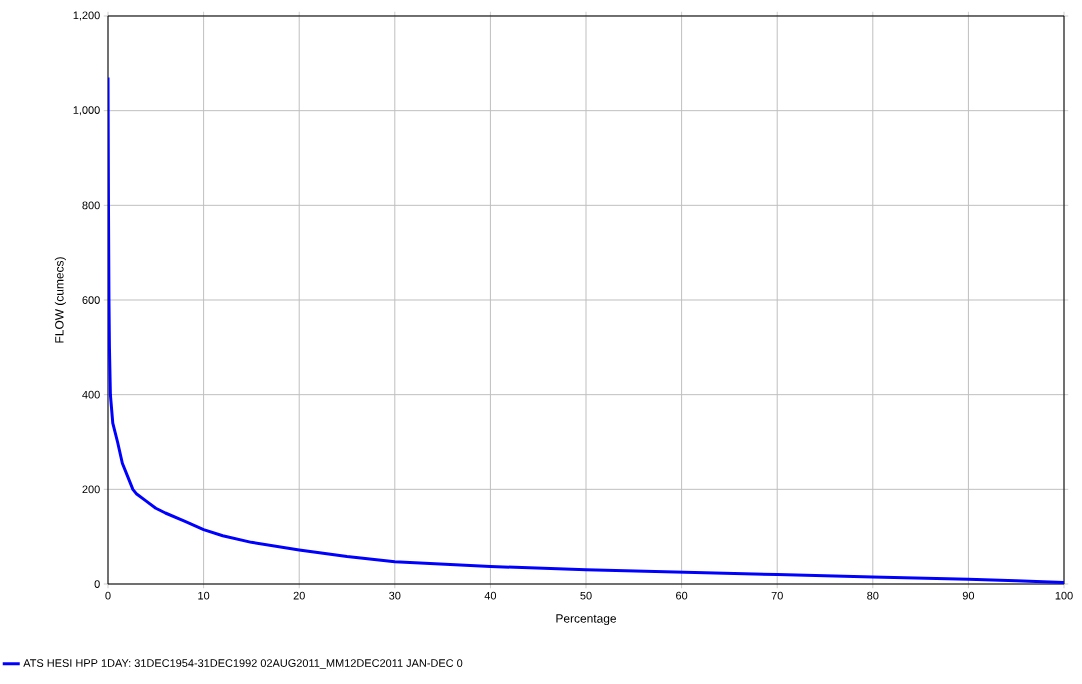 This screenshot has height=684, width=1082. Describe the element at coordinates (586, 620) in the screenshot. I see `x-axis-title: Percentage` at that location.